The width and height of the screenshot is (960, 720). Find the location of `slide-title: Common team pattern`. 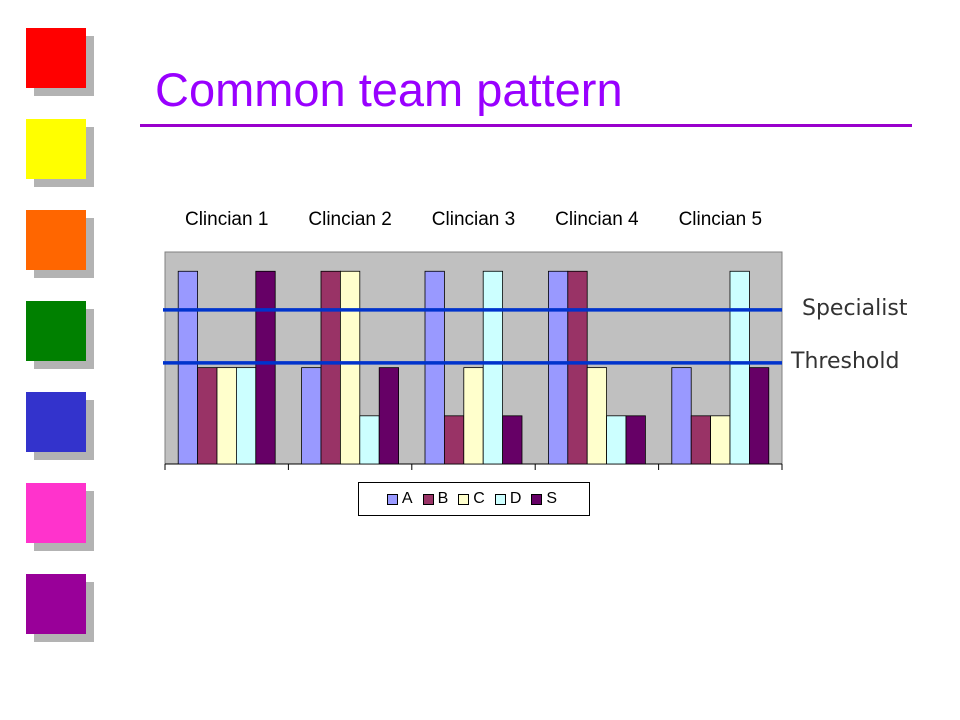

slide-title: Common team pattern is located at coordinates (389, 89).